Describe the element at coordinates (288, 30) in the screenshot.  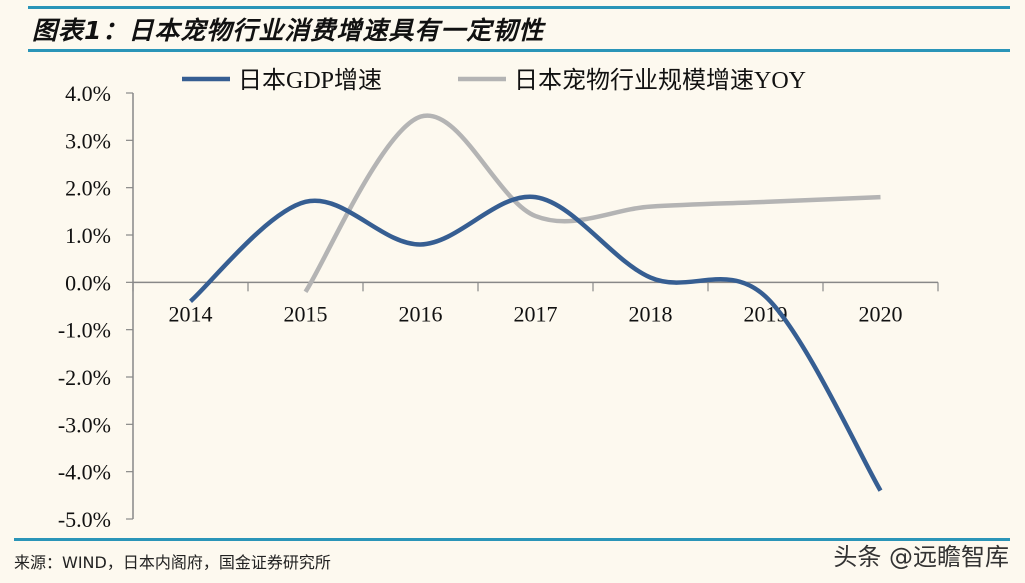
I see `chart-title: 图表1：日本宠物行业消费增速具有一定韧性` at that location.